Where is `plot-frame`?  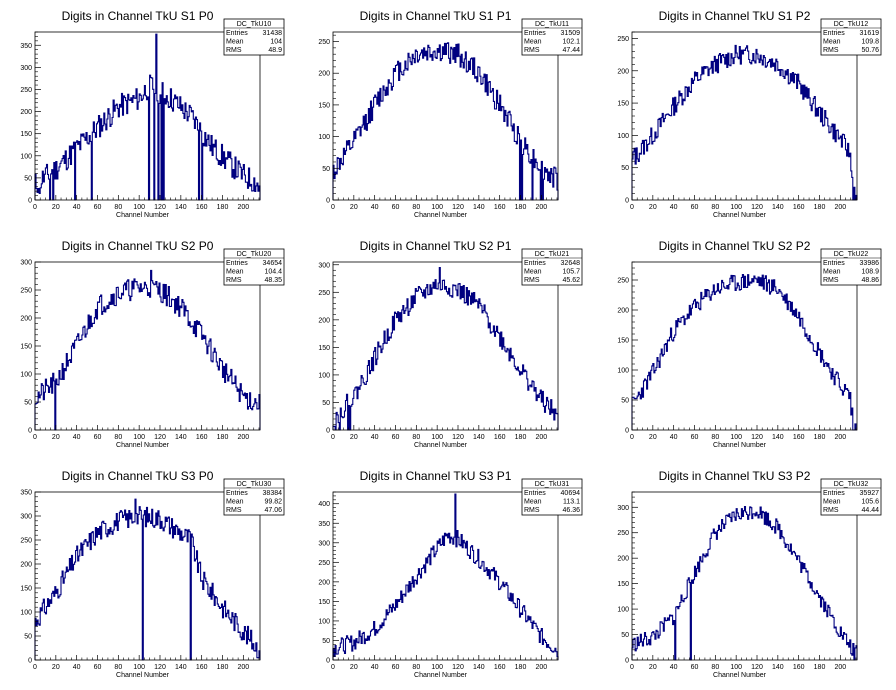 plot-frame is located at coordinates (147, 116).